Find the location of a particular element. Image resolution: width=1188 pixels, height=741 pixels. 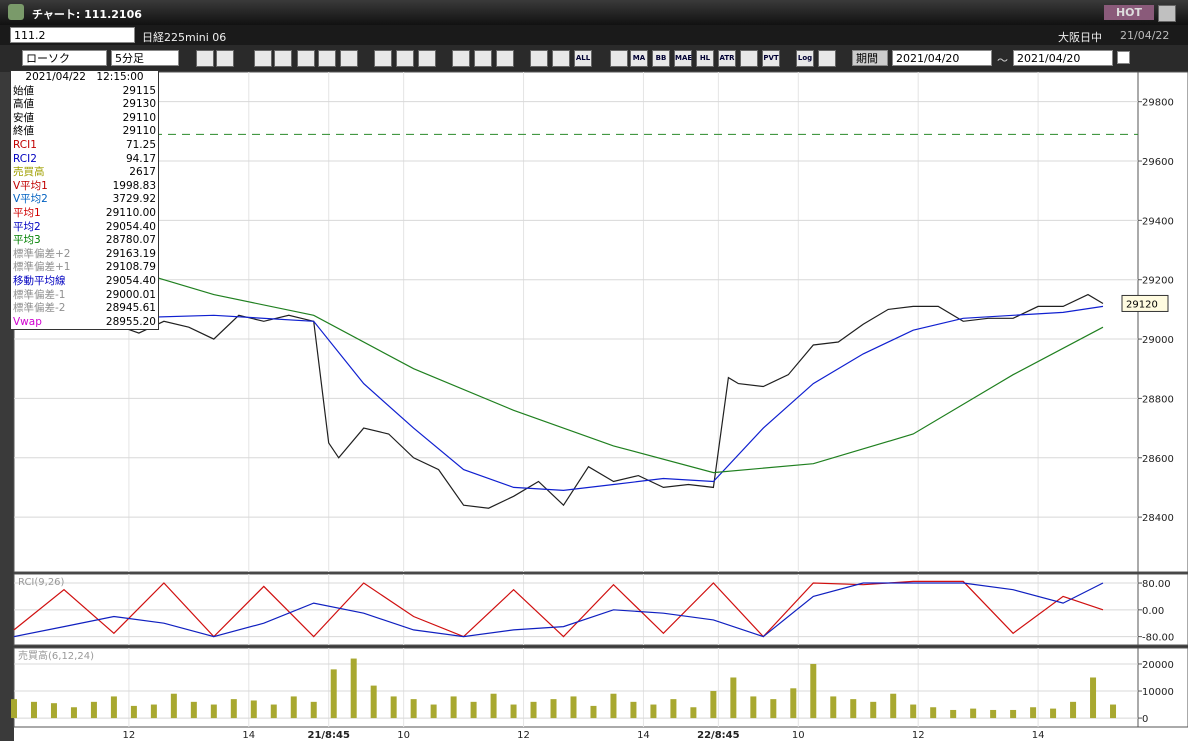

y-tick-label: 0 is located at coordinates (1145, 719).